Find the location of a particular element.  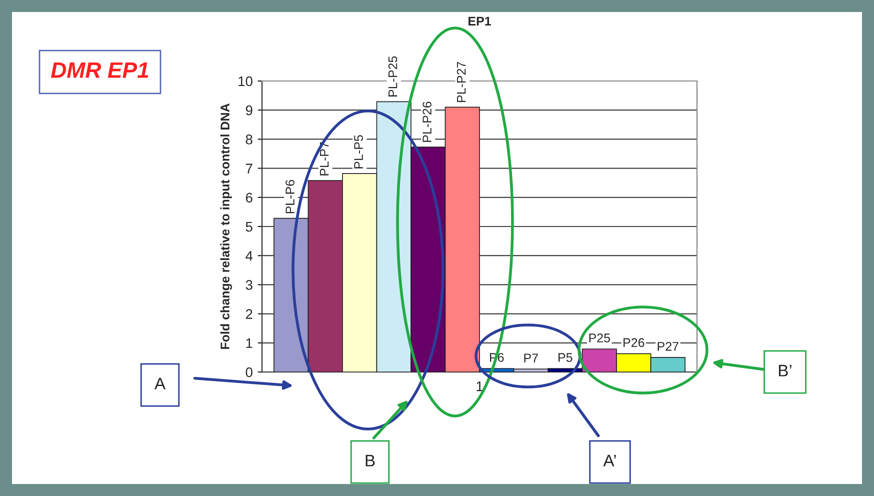

y-tick-label: 9 is located at coordinates (249, 110).